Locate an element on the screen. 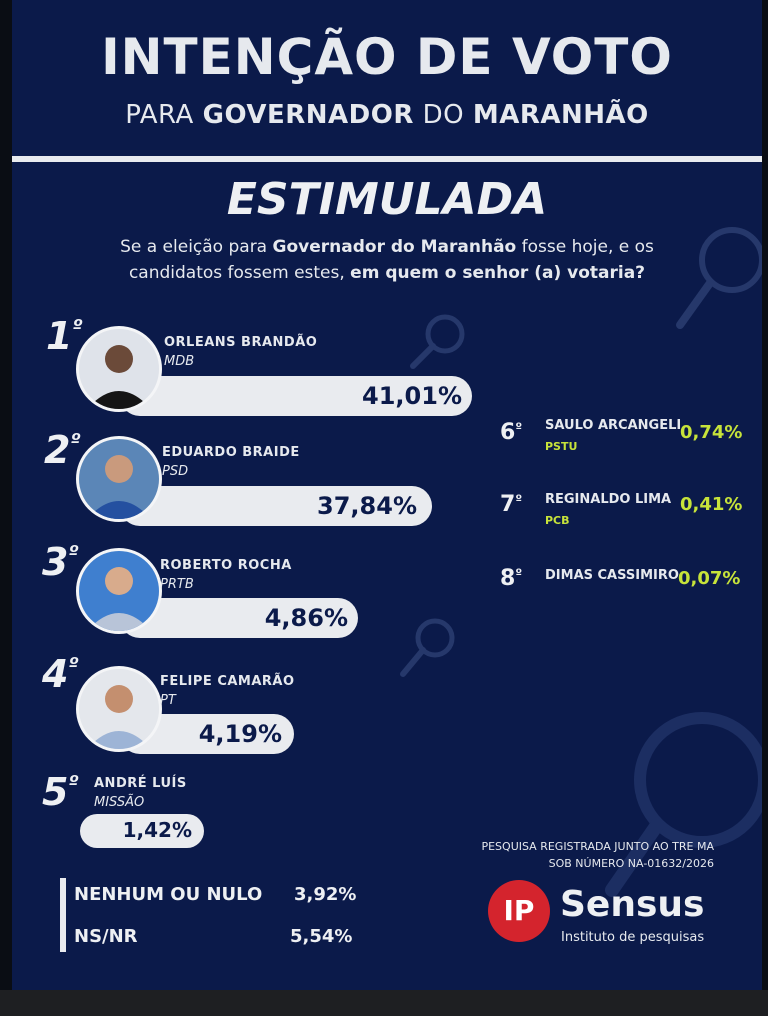 Image resolution: width=768 pixels, height=1016 pixels. candidate-name: ANDRÉ LUÍS is located at coordinates (140, 783).